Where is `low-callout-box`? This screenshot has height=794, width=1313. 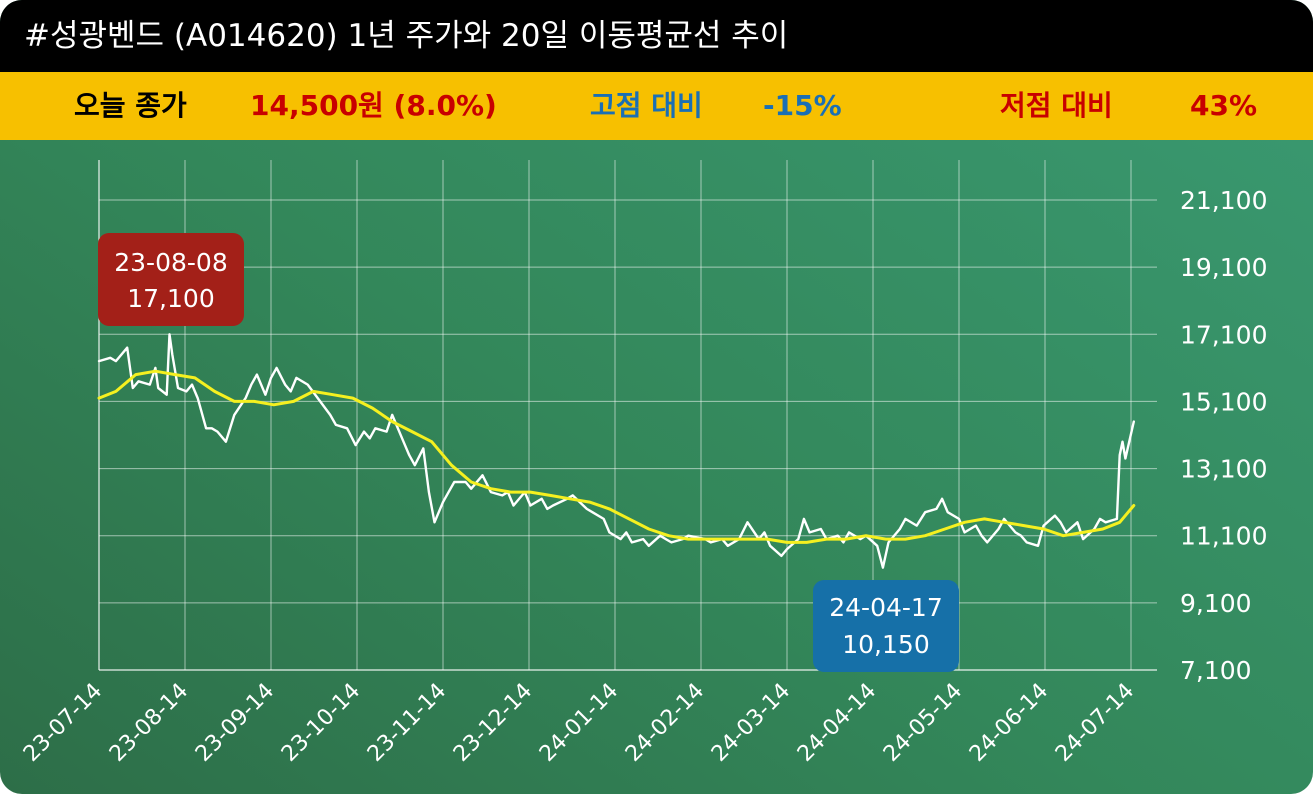
low-callout-box is located at coordinates (886, 626).